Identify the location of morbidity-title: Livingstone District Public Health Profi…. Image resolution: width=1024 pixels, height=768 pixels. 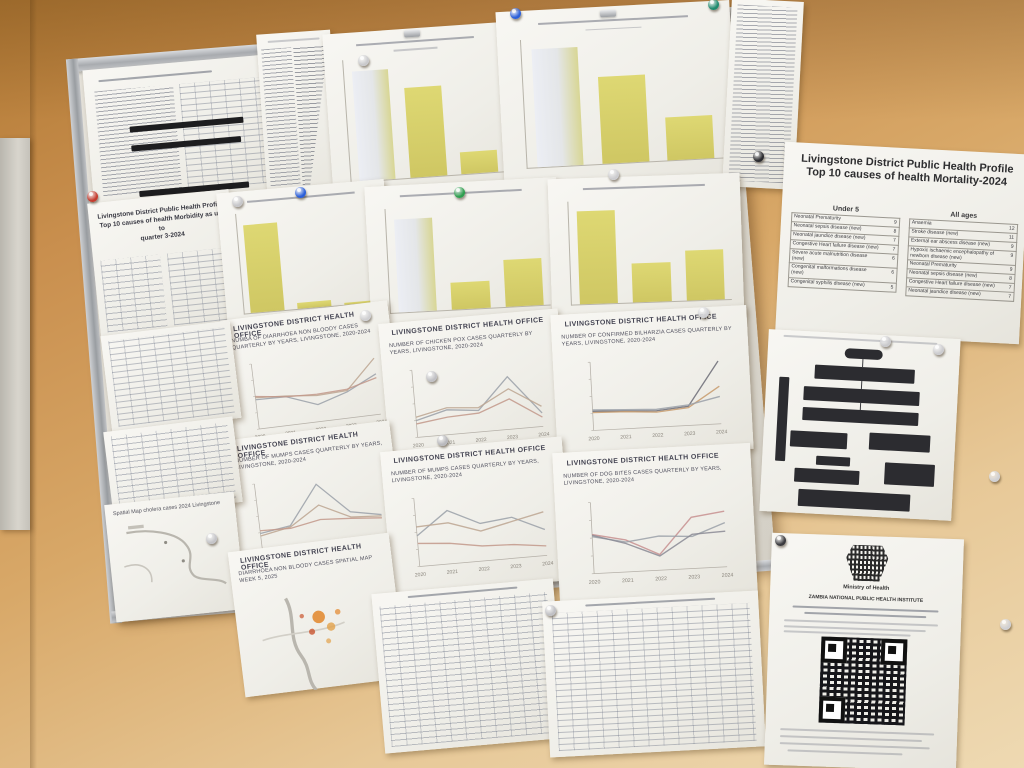
(161, 225).